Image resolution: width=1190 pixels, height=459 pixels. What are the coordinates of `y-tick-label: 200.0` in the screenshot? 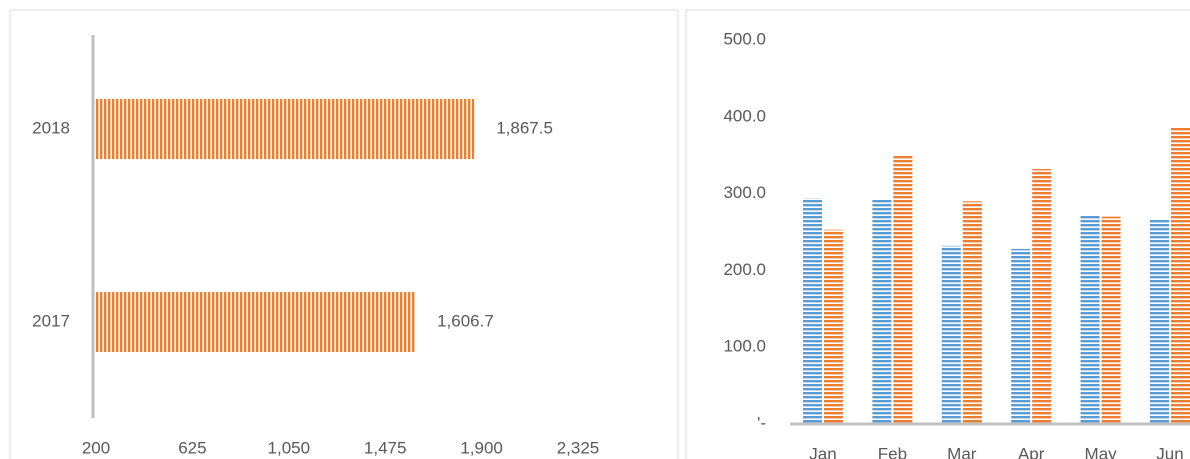 It's located at (744, 269).